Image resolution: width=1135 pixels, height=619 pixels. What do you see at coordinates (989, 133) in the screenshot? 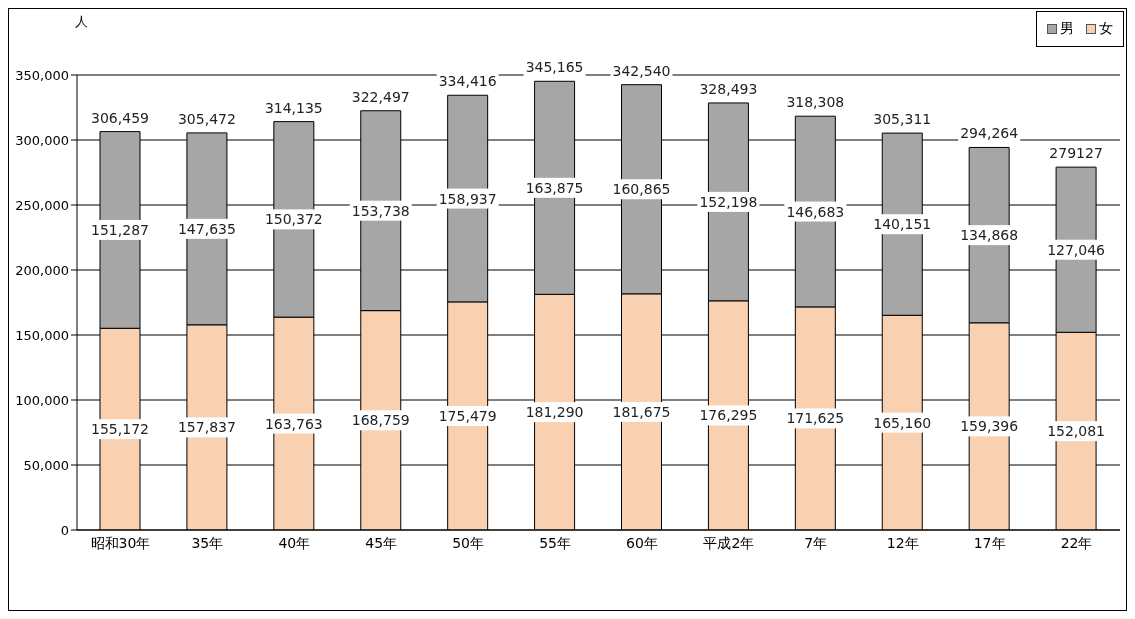
I see `total-label: 294,264` at bounding box center [989, 133].